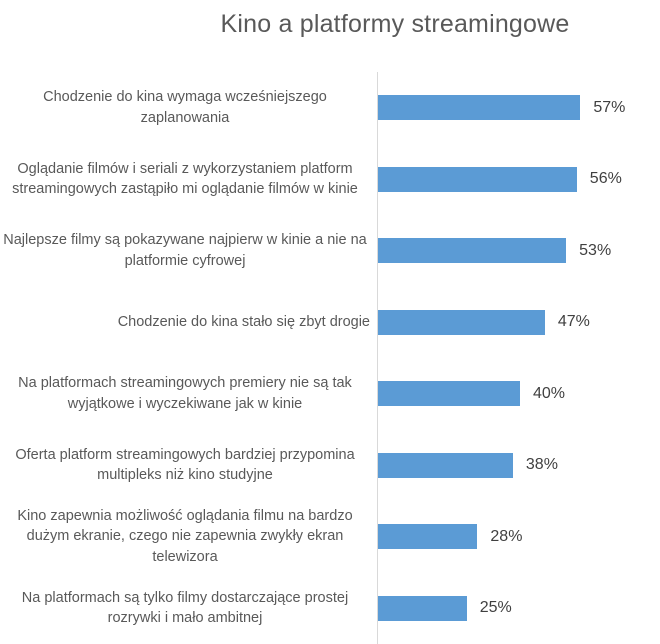  I want to click on chart-title: Kino a platformy streamingowe, so click(395, 24).